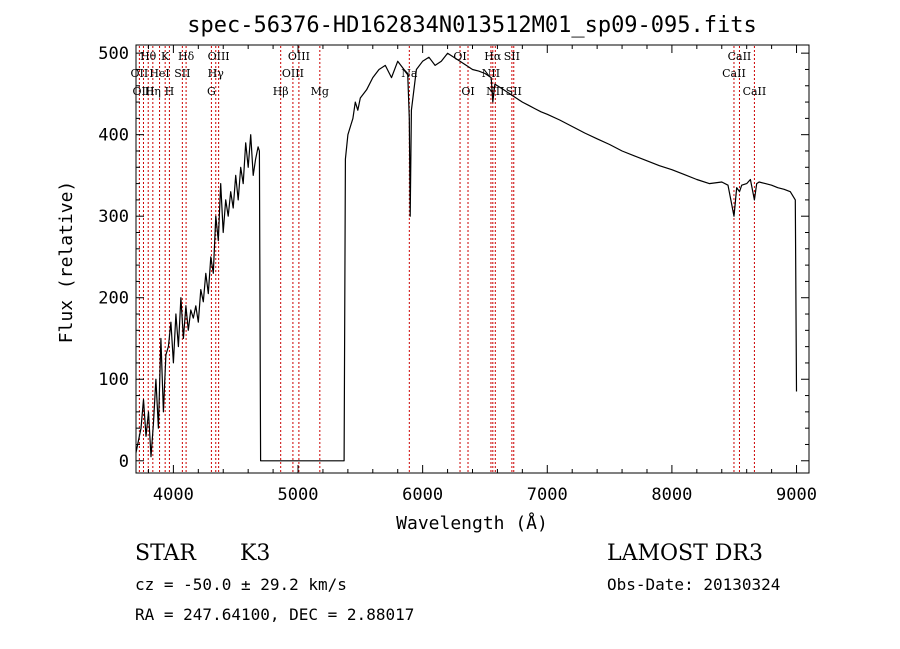 Image resolution: width=900 pixels, height=649 pixels. Describe the element at coordinates (170, 91) in the screenshot. I see `marker-label-6: H` at that location.